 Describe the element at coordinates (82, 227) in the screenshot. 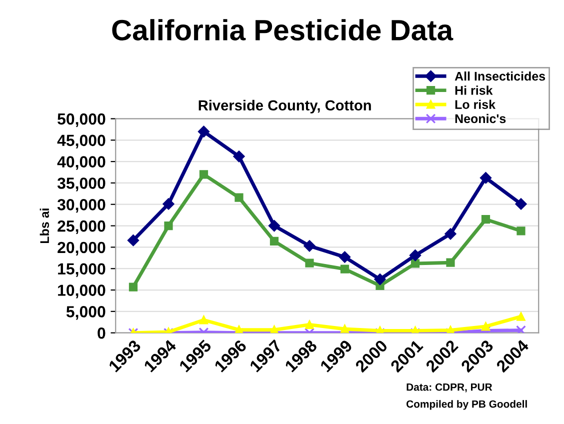

I see `y-tick-label: 25,000` at that location.